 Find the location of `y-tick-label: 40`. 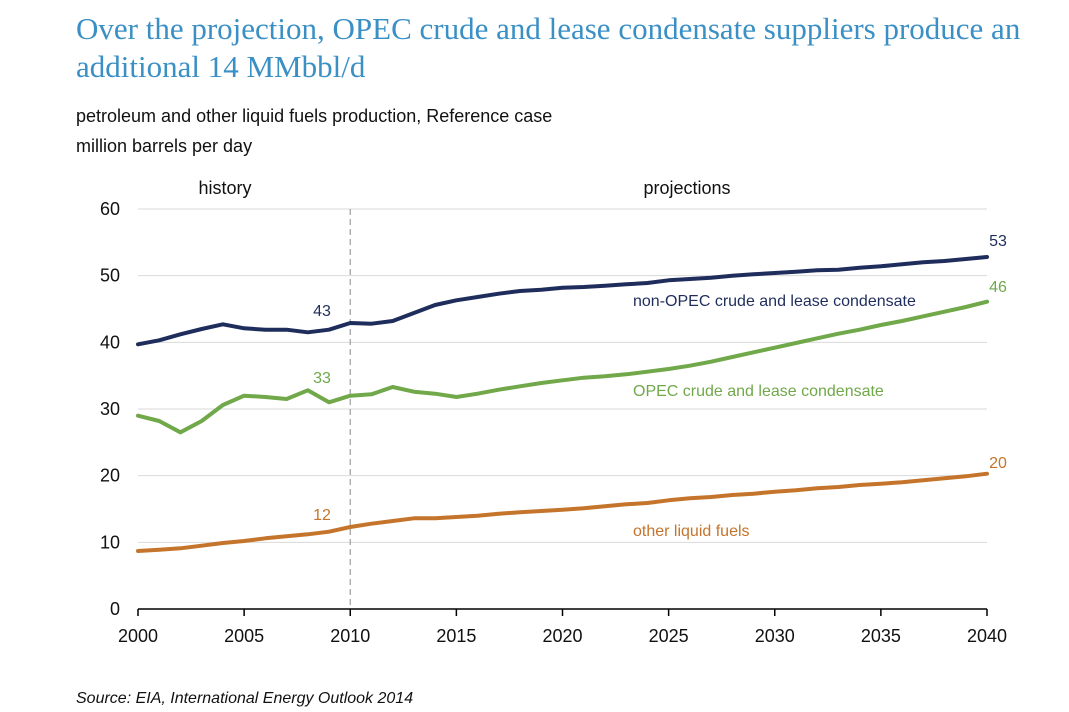

y-tick-label: 40 is located at coordinates (110, 342).